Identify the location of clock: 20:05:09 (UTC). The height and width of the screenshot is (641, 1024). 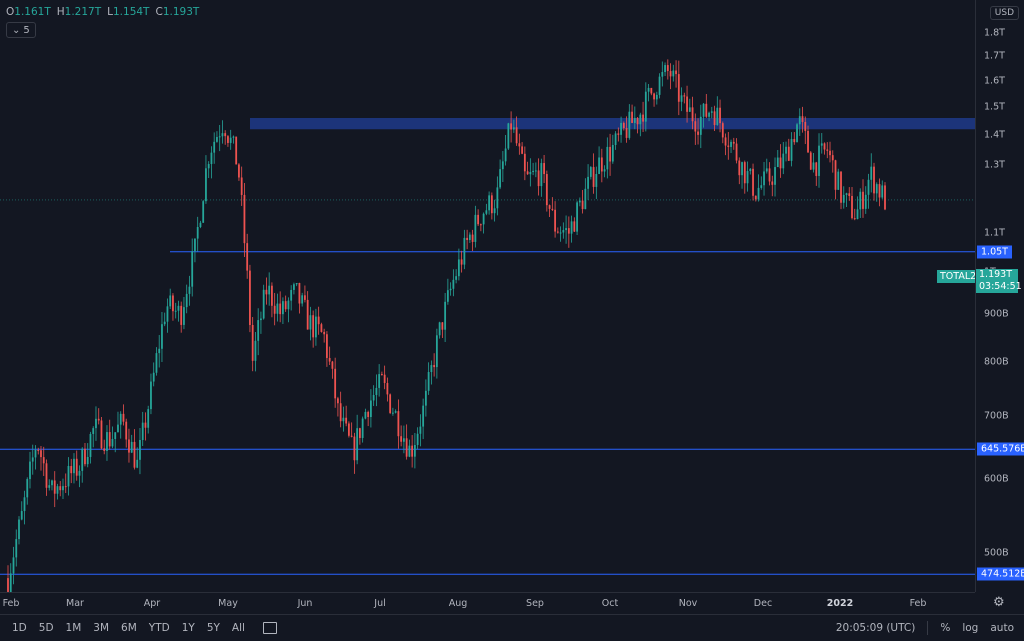
(875, 628).